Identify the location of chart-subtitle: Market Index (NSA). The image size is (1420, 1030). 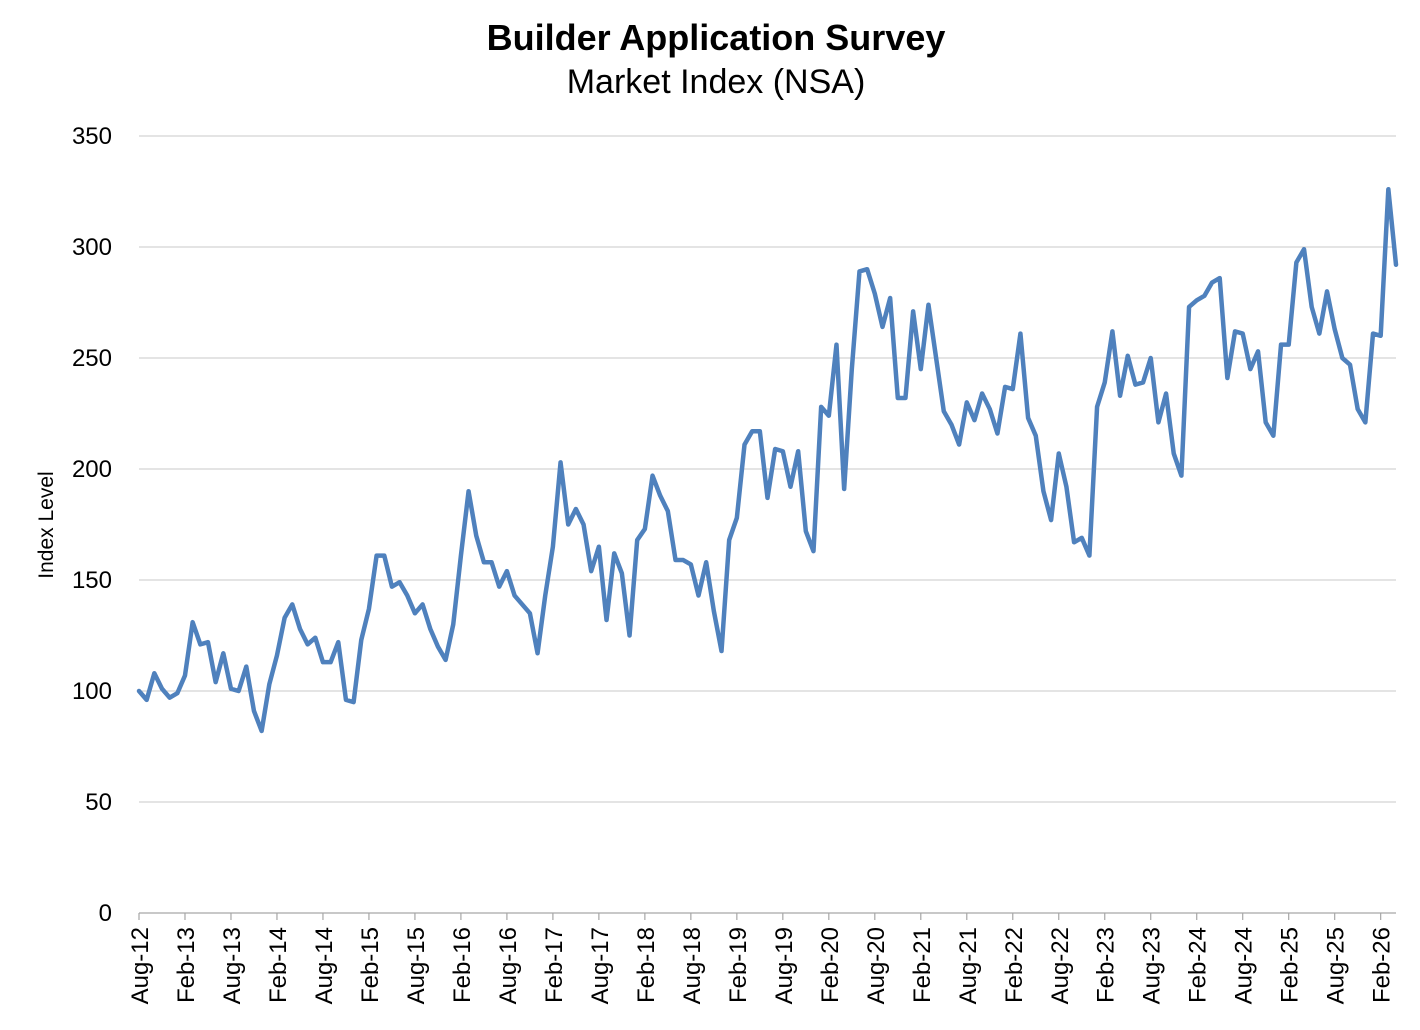
(716, 82).